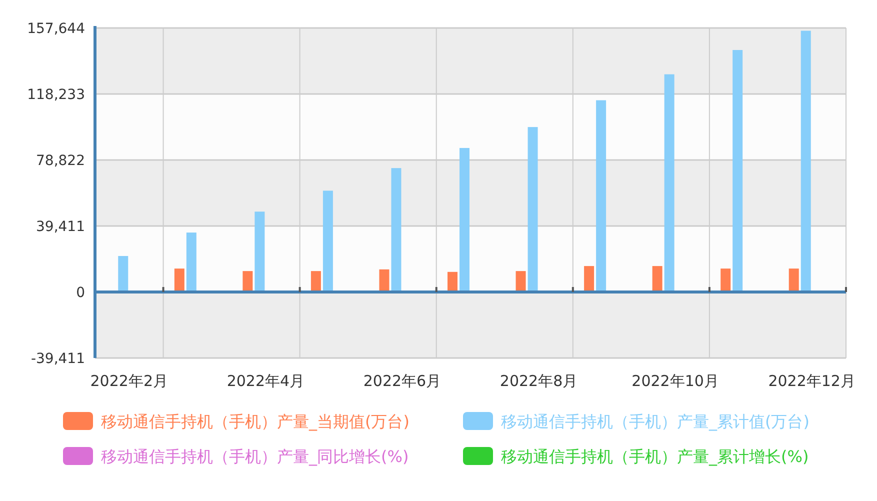 The height and width of the screenshot is (501, 877). Describe the element at coordinates (655, 456) in the screenshot. I see `legend-label: 移动通信手持机（手机）产量_累计增长(%)` at that location.